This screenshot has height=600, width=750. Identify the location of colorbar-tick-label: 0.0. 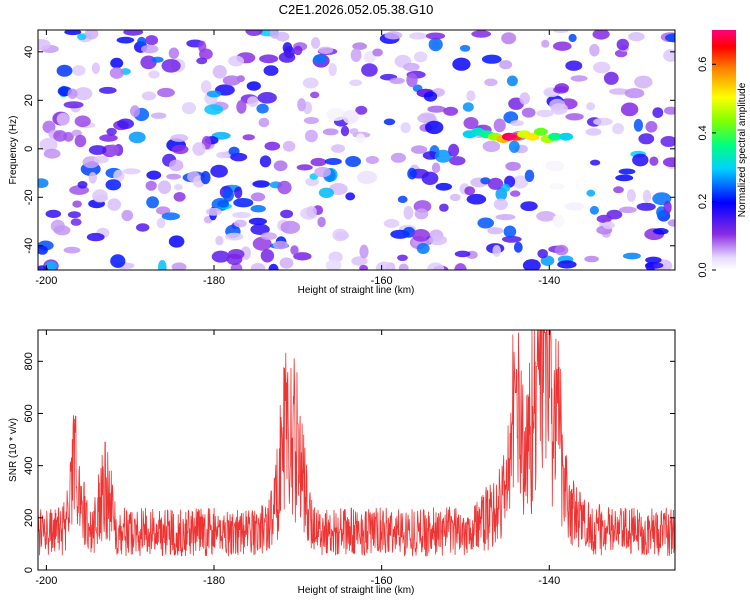
(703, 269).